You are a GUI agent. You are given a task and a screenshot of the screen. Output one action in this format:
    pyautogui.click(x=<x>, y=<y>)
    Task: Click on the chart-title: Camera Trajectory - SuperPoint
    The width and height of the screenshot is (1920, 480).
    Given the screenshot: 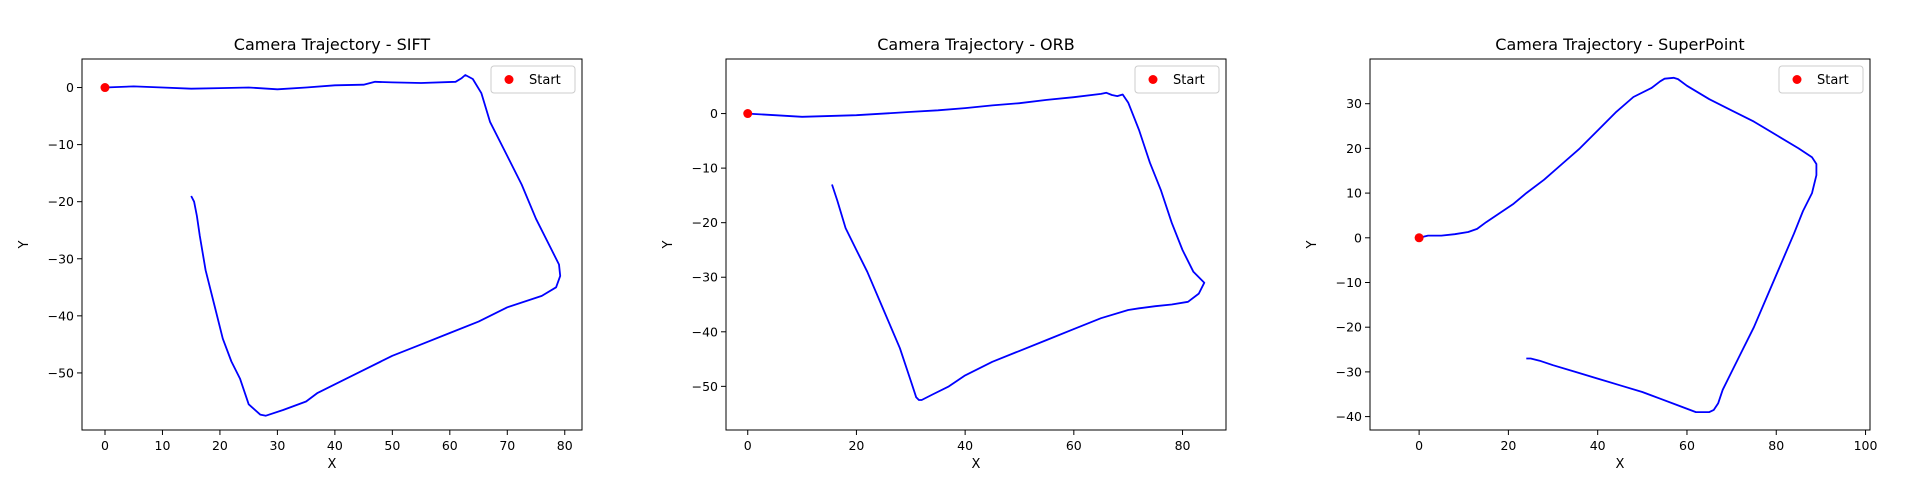 What is the action you would take?
    pyautogui.click(x=1619, y=44)
    